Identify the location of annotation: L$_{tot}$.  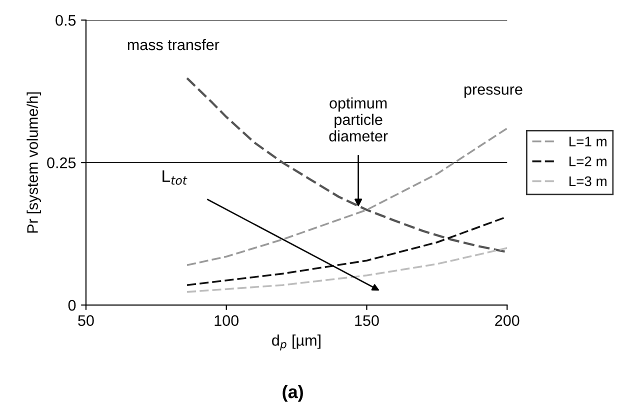
(175, 177).